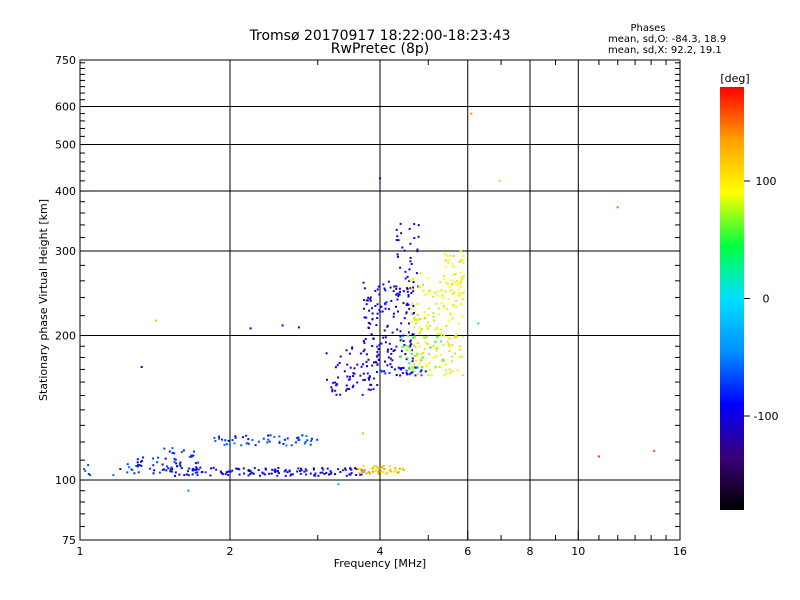  Describe the element at coordinates (65, 107) in the screenshot. I see `y-tick-label: 600` at that location.